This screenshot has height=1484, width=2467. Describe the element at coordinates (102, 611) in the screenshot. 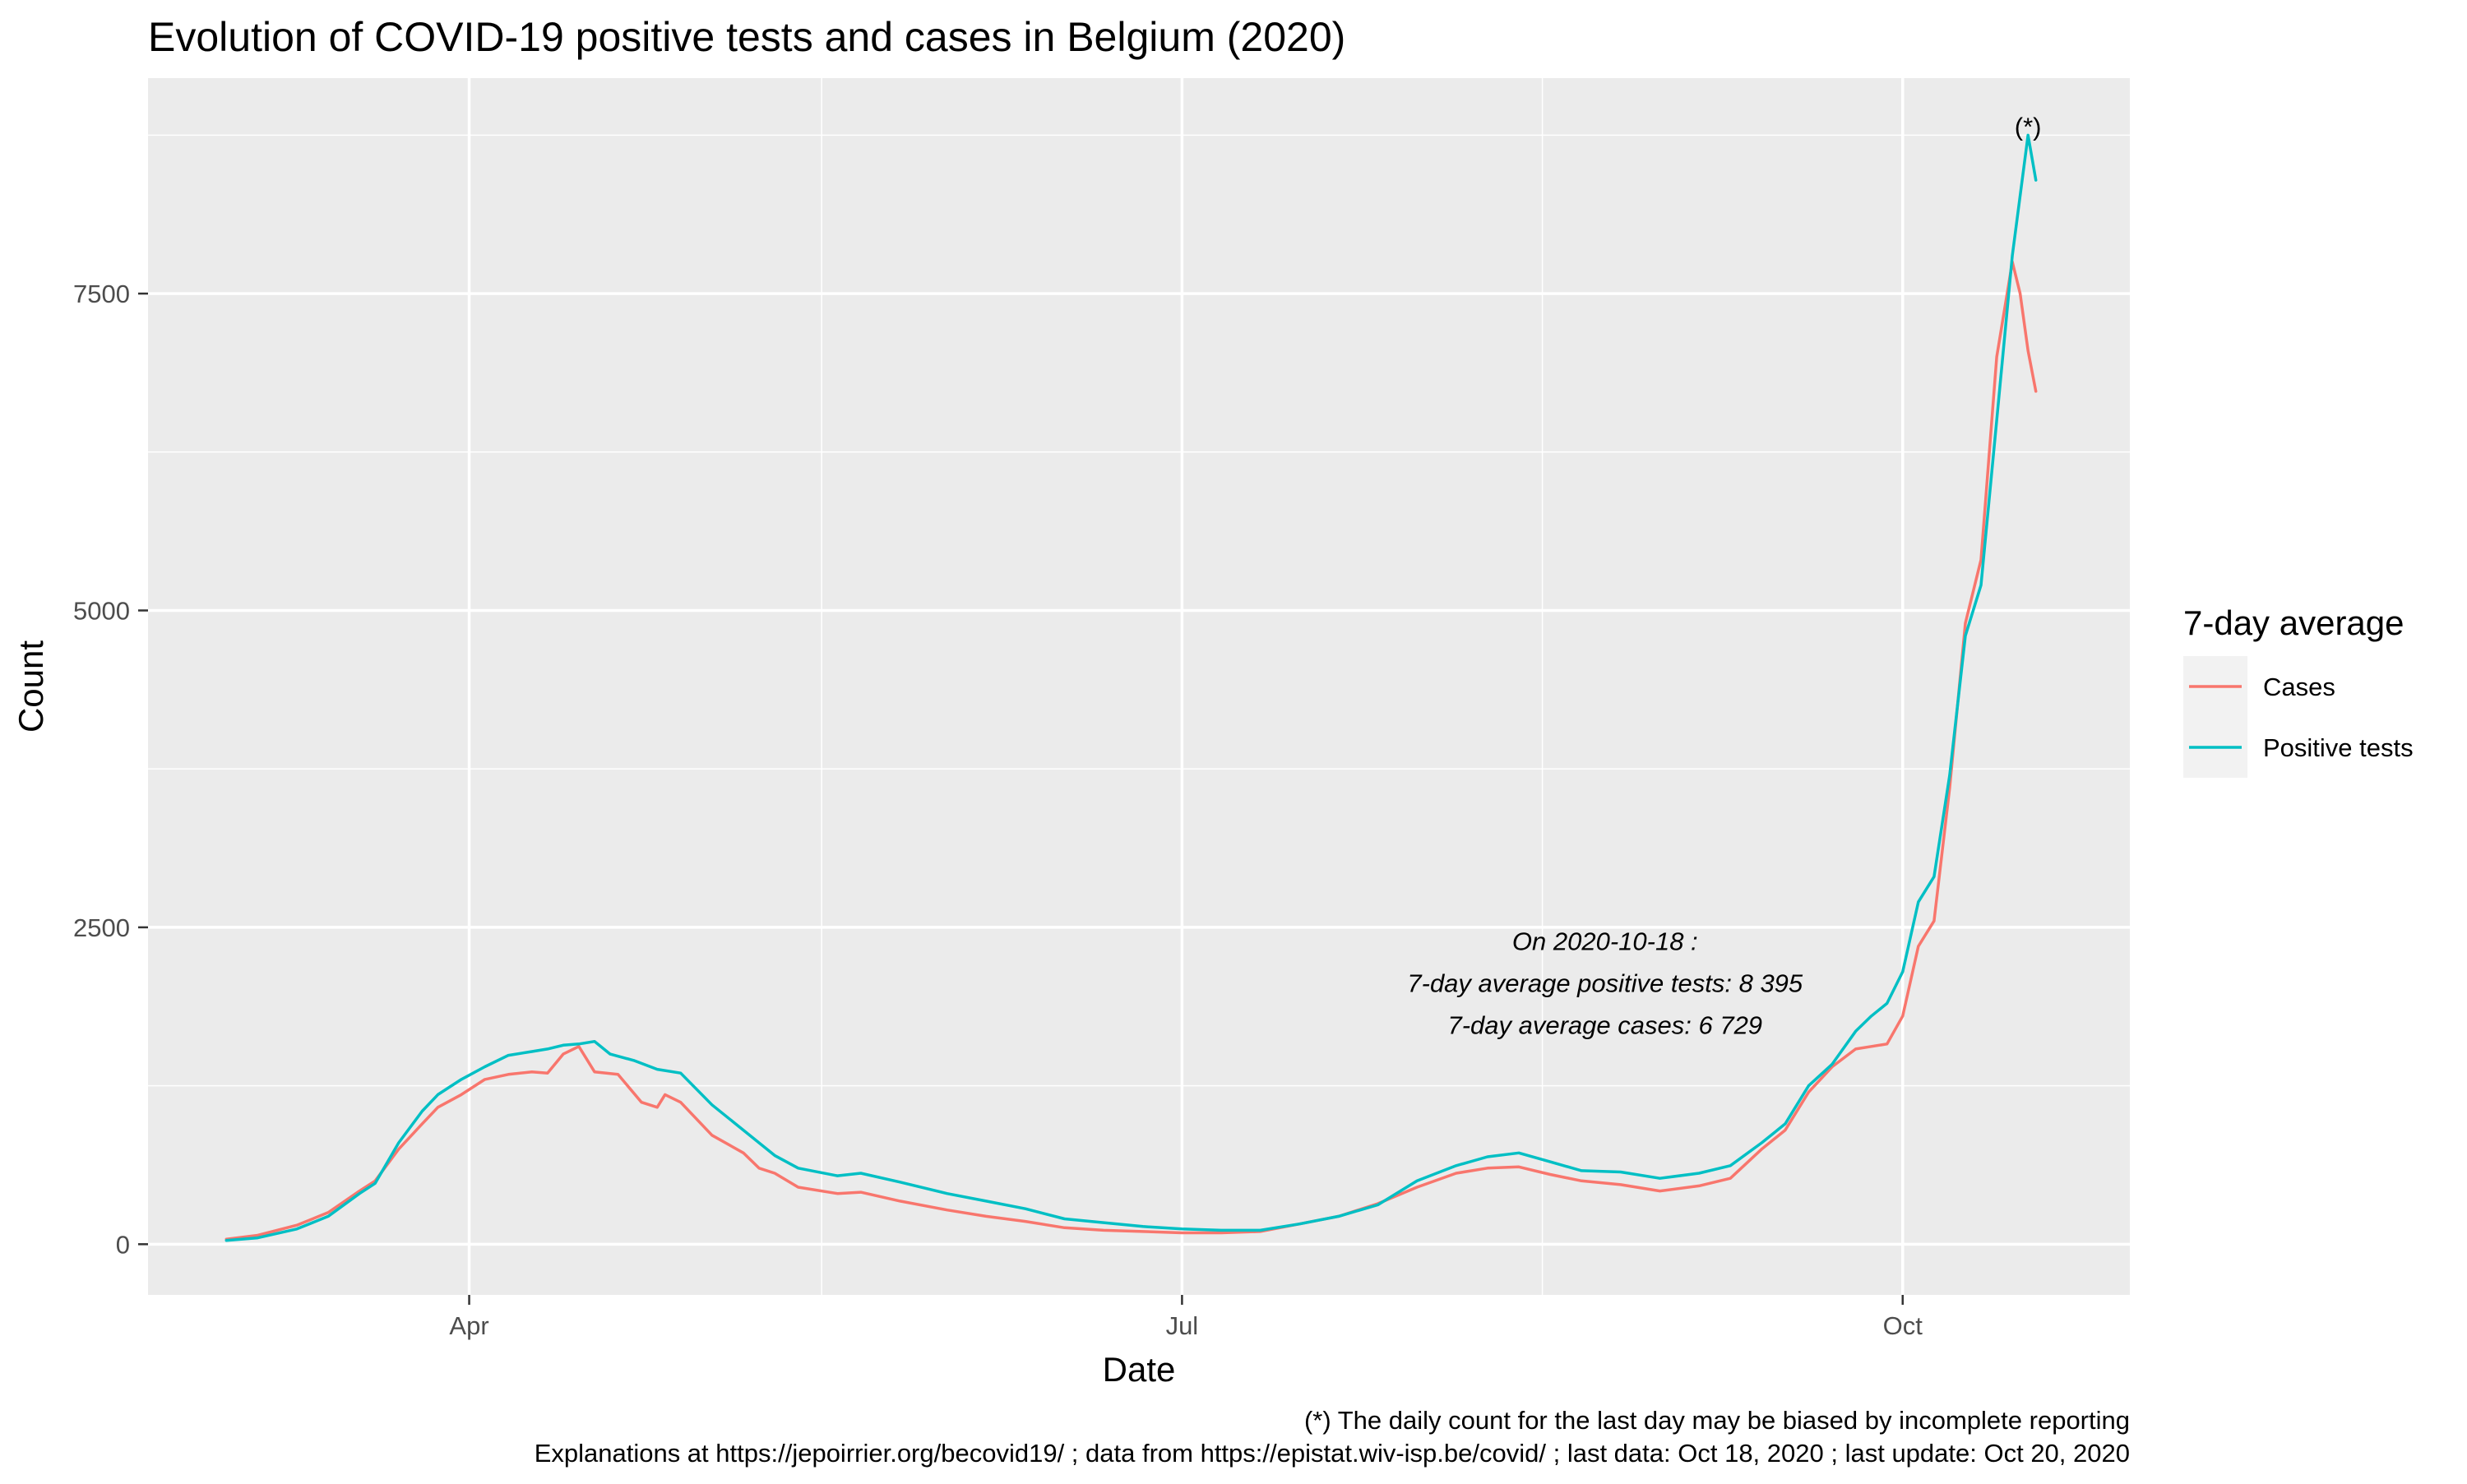

I see `y-tick-label: 5000` at that location.